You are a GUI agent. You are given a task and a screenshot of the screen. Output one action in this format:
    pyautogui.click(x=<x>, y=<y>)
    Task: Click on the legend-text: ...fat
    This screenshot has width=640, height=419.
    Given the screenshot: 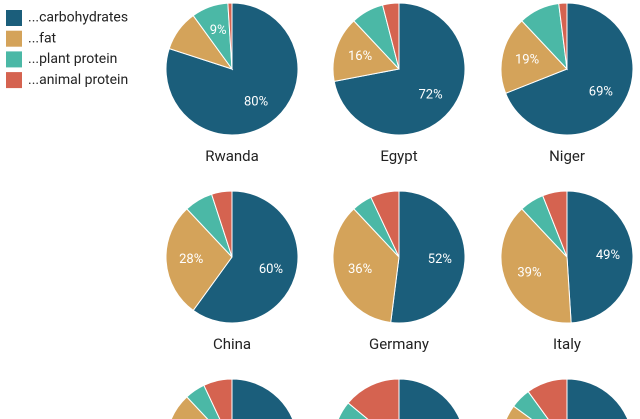 What is the action you would take?
    pyautogui.click(x=42, y=38)
    